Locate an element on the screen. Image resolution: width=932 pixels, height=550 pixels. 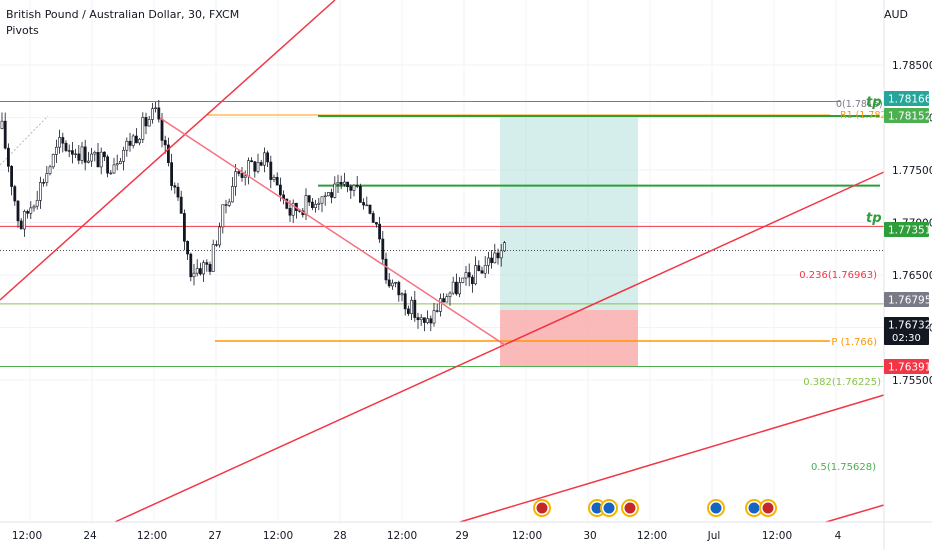
fib-anchor-line is located at coordinates (24, 140).